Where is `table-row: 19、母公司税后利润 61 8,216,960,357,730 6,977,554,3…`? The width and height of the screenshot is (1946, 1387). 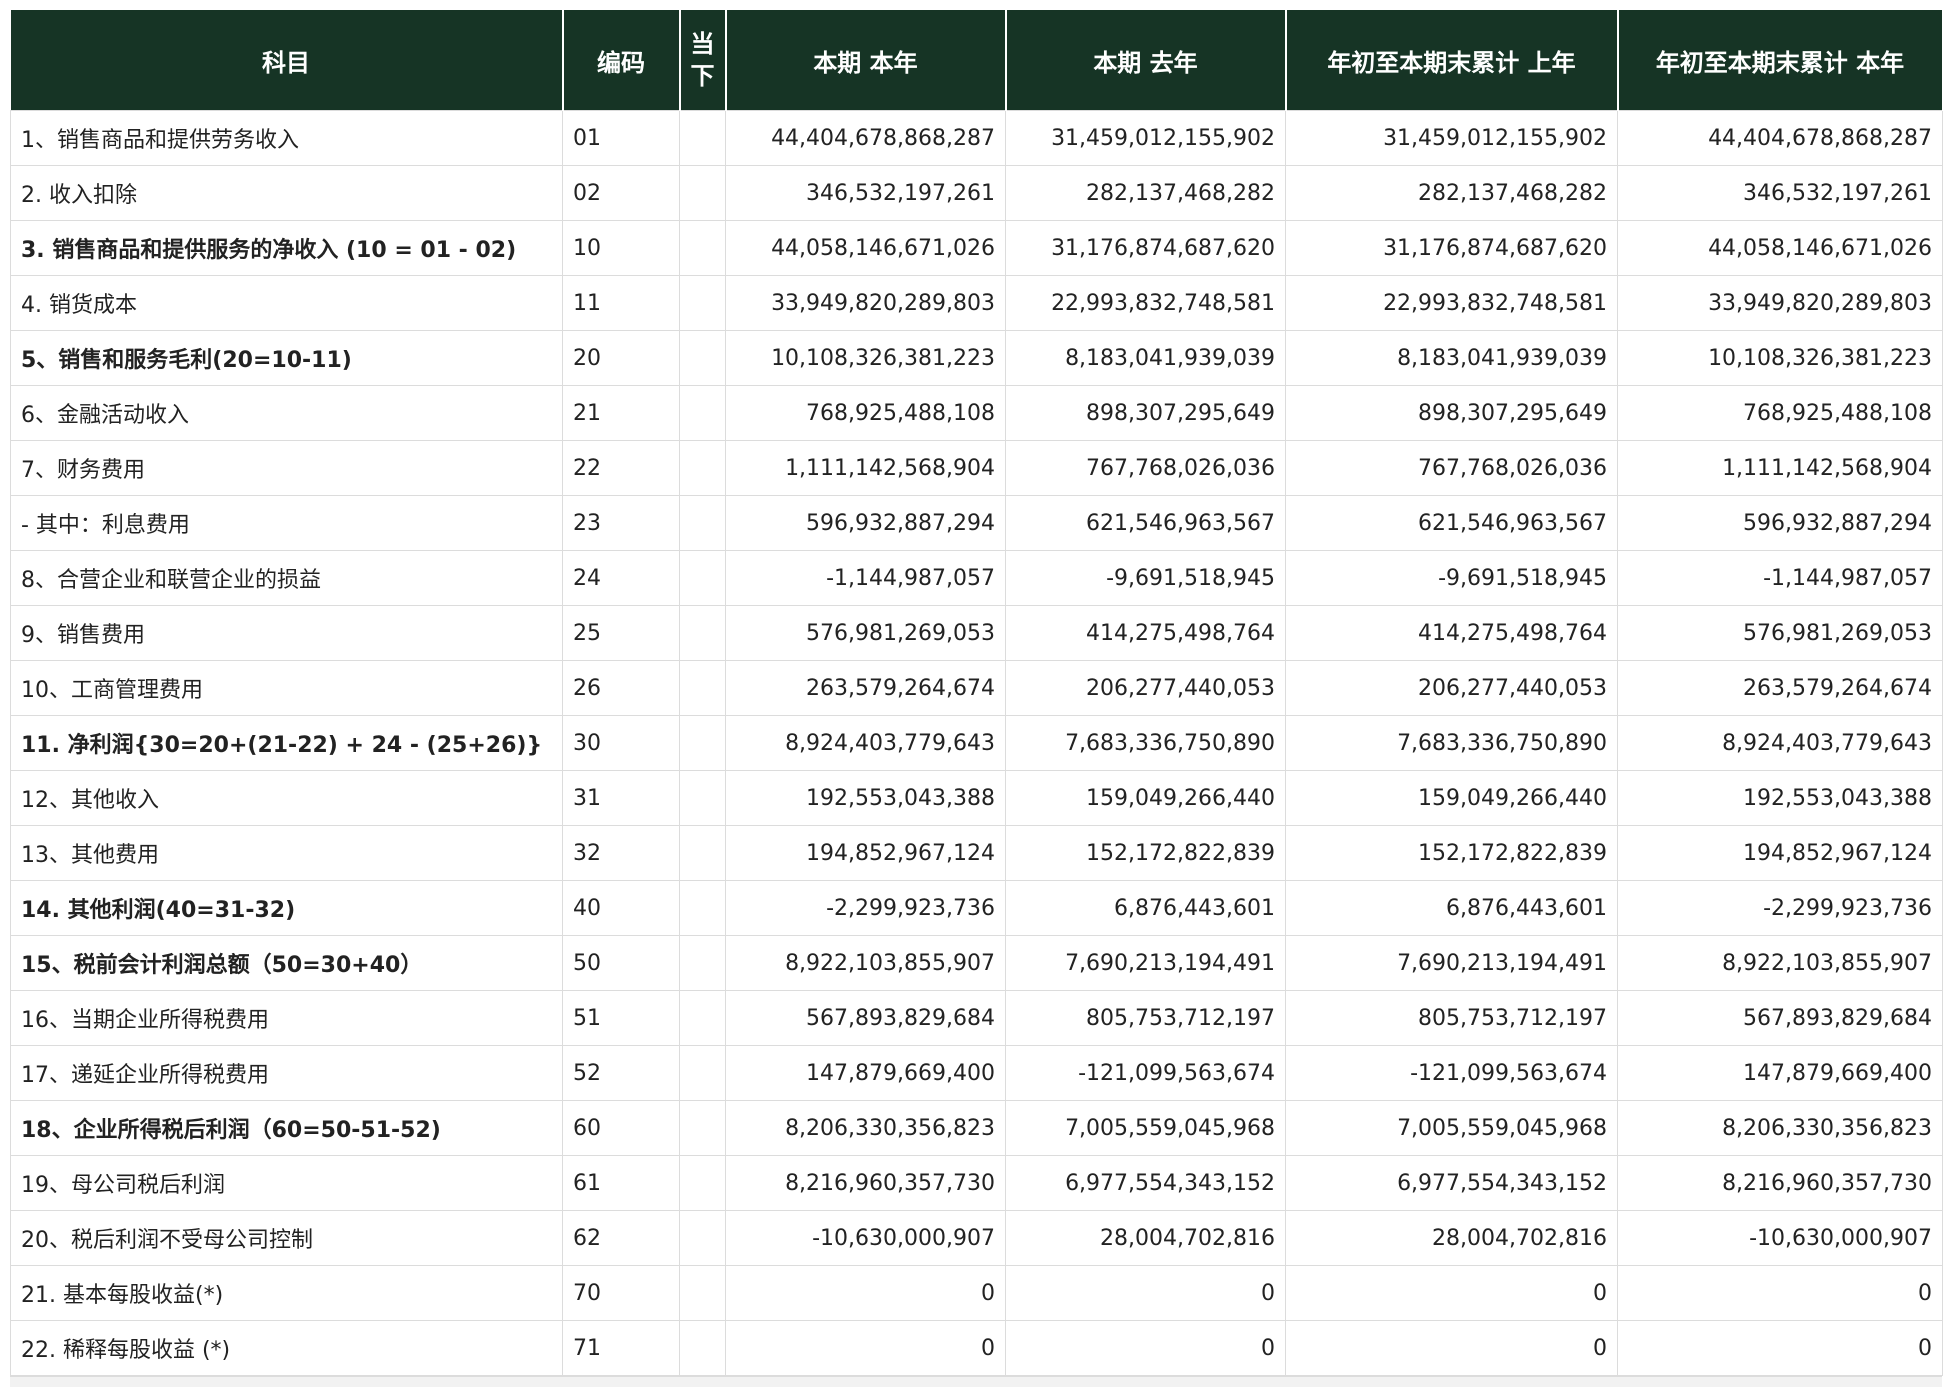 table-row: 19、母公司税后利润 61 8,216,960,357,730 6,977,554,3… is located at coordinates (976, 1183).